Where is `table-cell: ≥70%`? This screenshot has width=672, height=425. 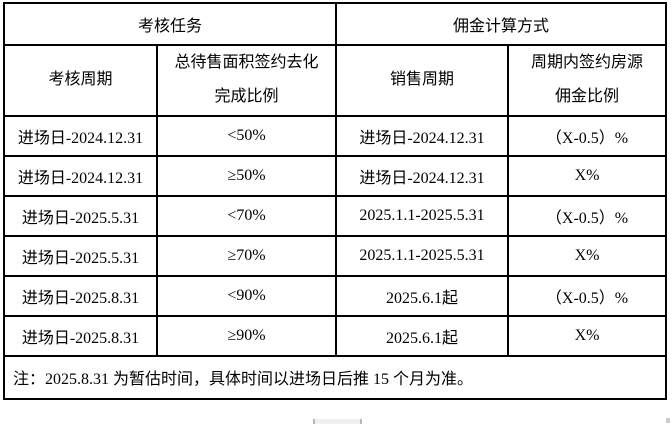 table-cell: ≥70% is located at coordinates (246, 255).